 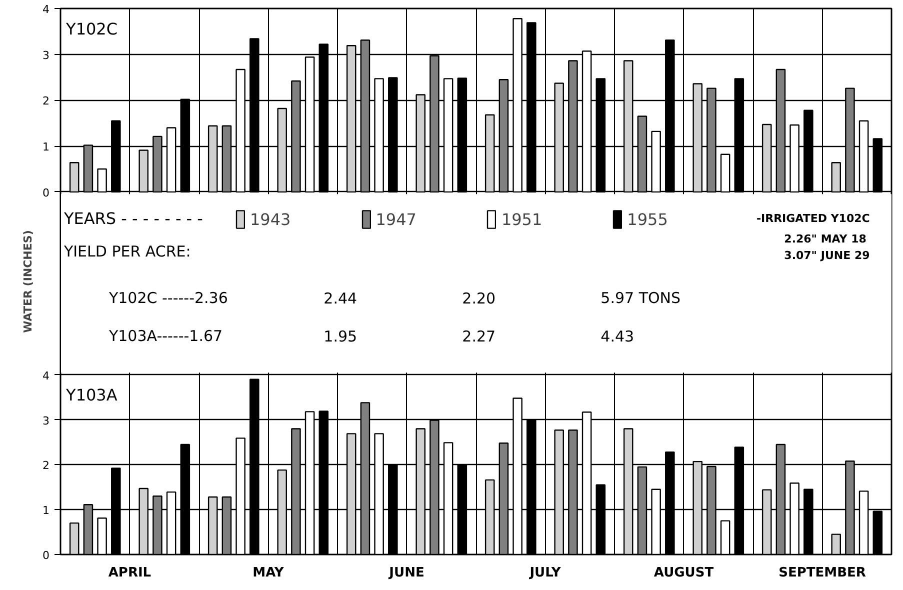 I want to click on legend-label: 1943, so click(x=270, y=219).